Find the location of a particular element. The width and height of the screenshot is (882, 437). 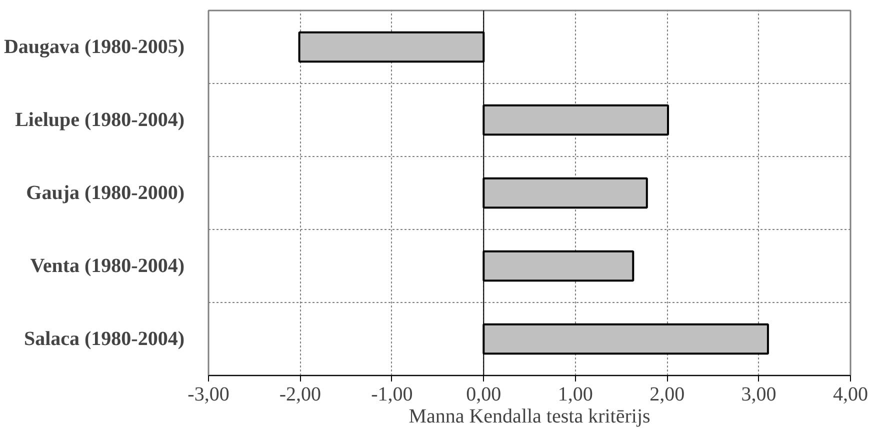

y-tick-label: Lielupe (1980-2004) is located at coordinates (100, 120).